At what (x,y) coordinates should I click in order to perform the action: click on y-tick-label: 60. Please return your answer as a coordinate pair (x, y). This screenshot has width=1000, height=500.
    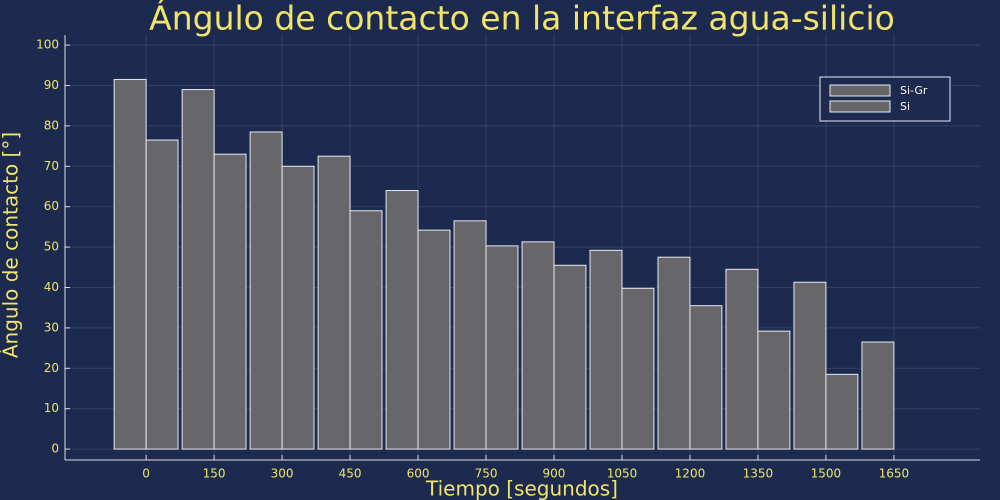
    Looking at the image, I should click on (51, 206).